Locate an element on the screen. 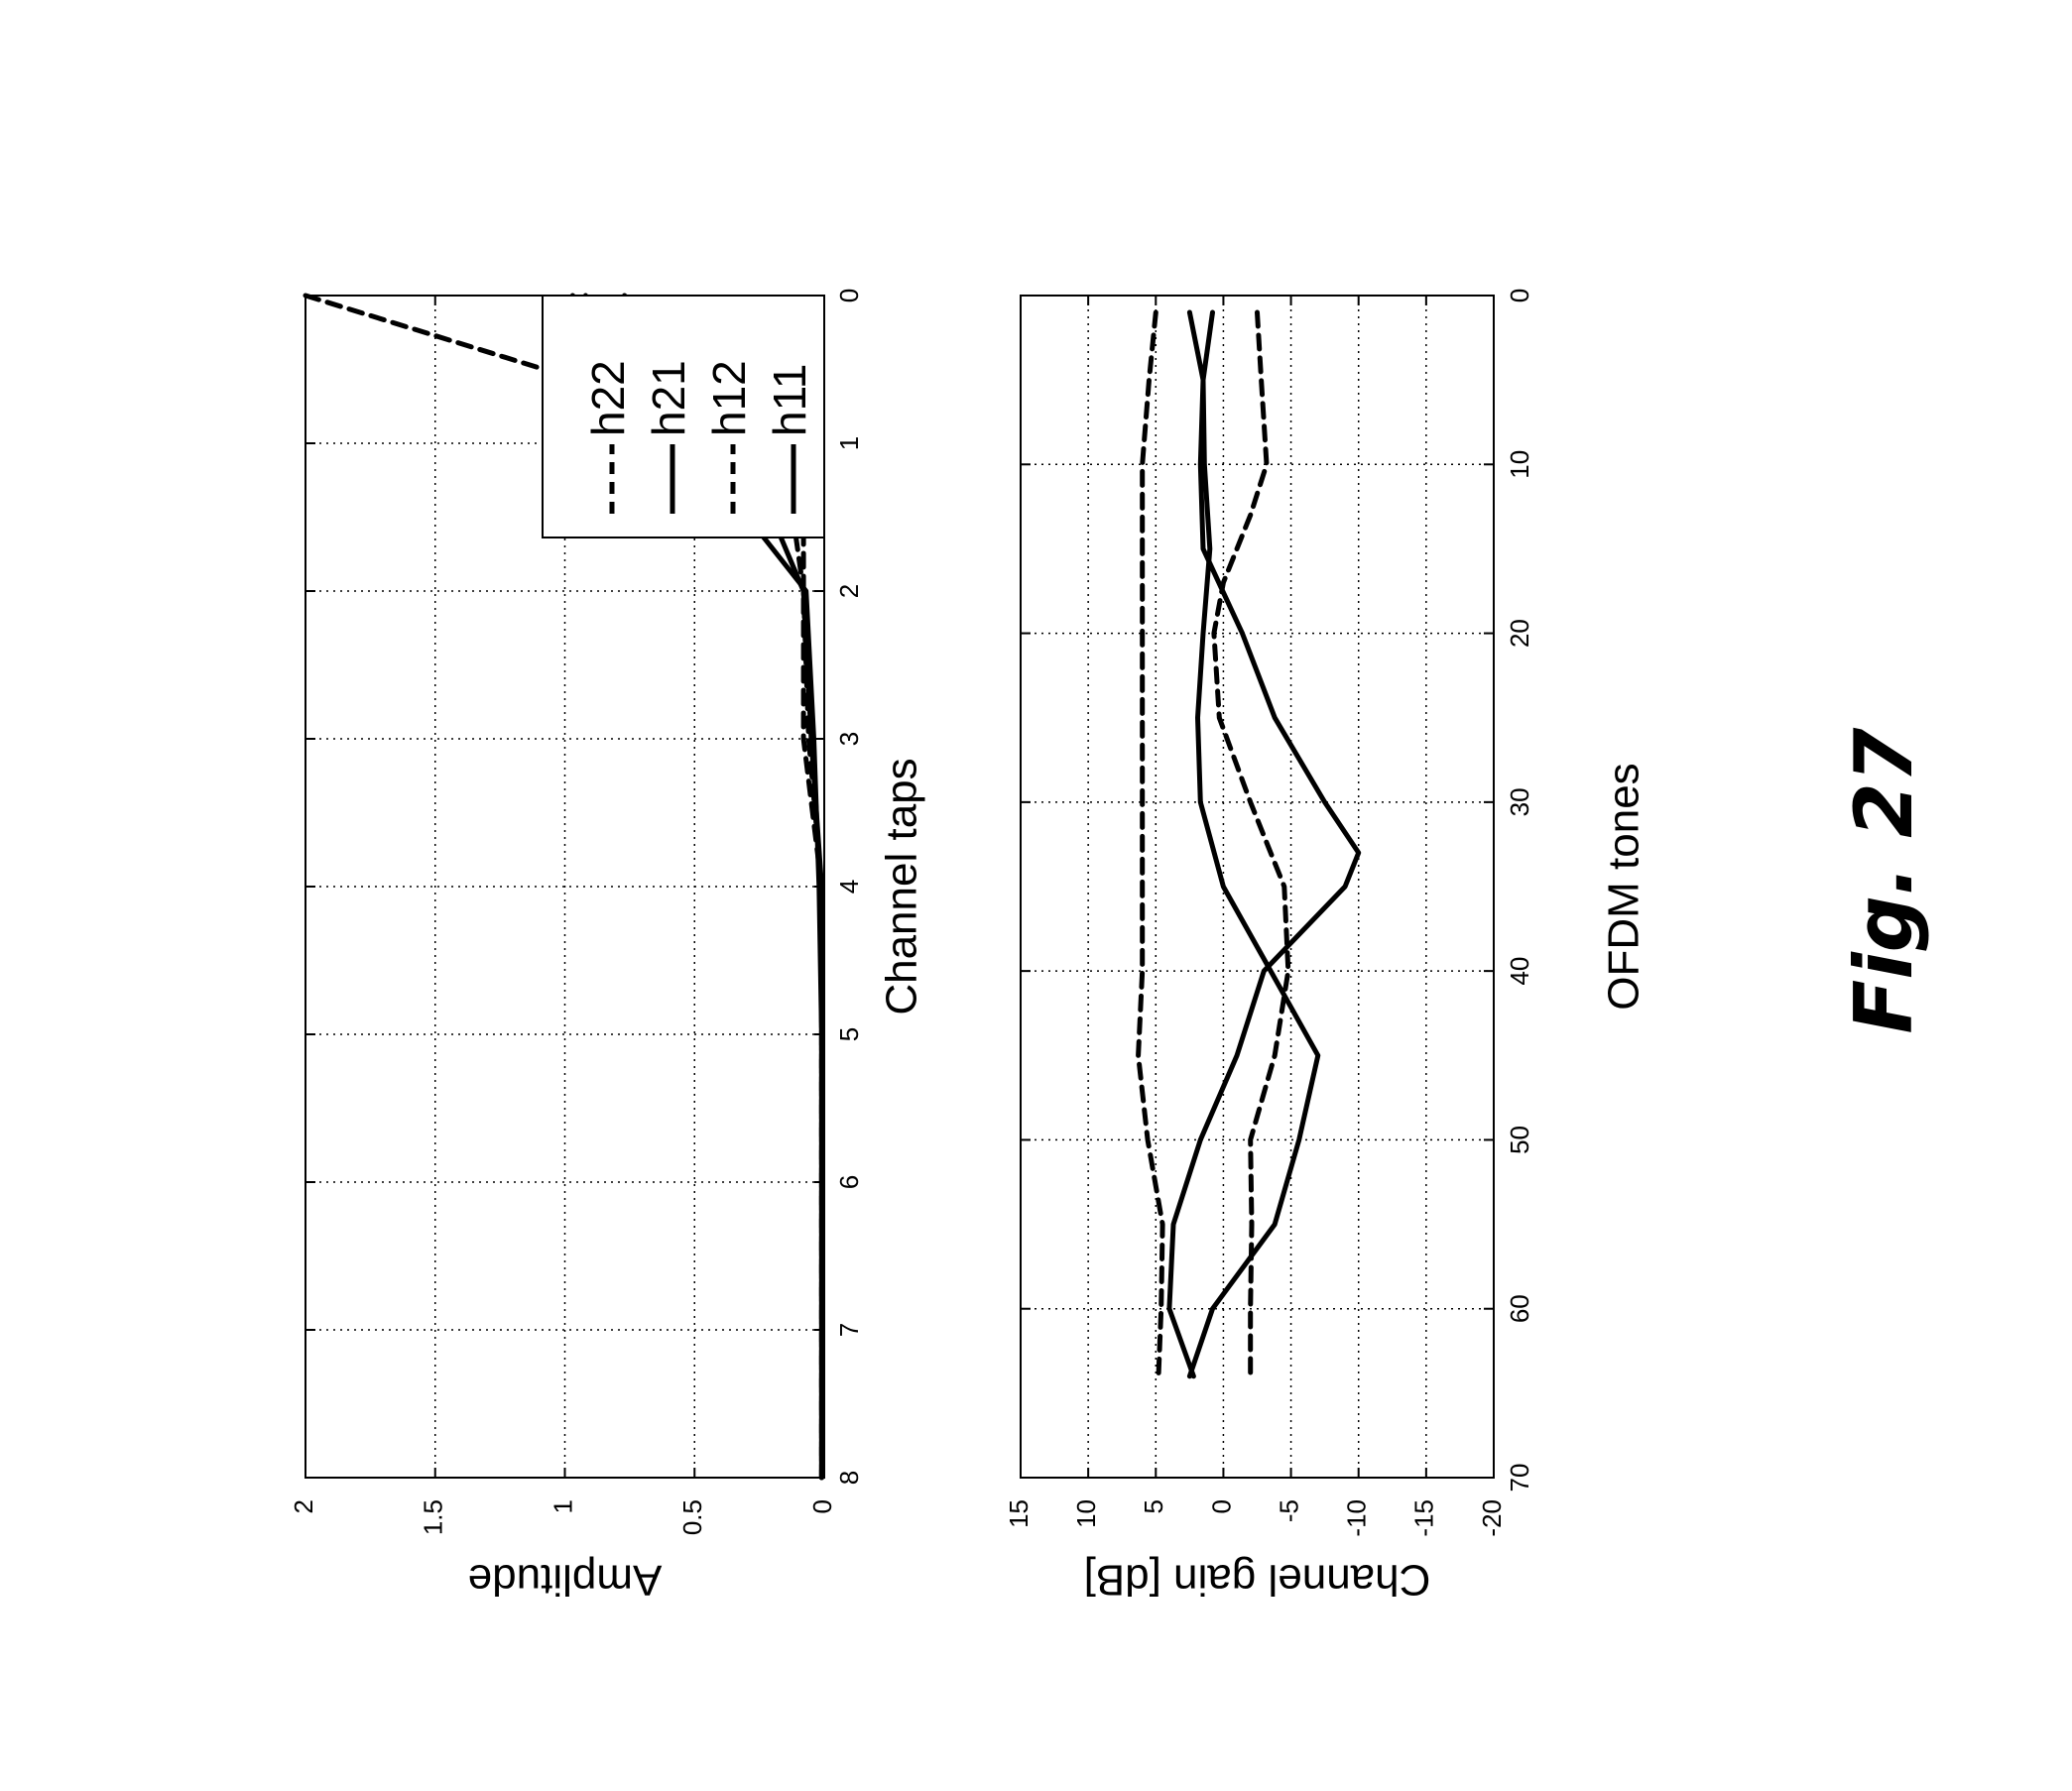  y-tick-label: 15 is located at coordinates (1019, 1513).